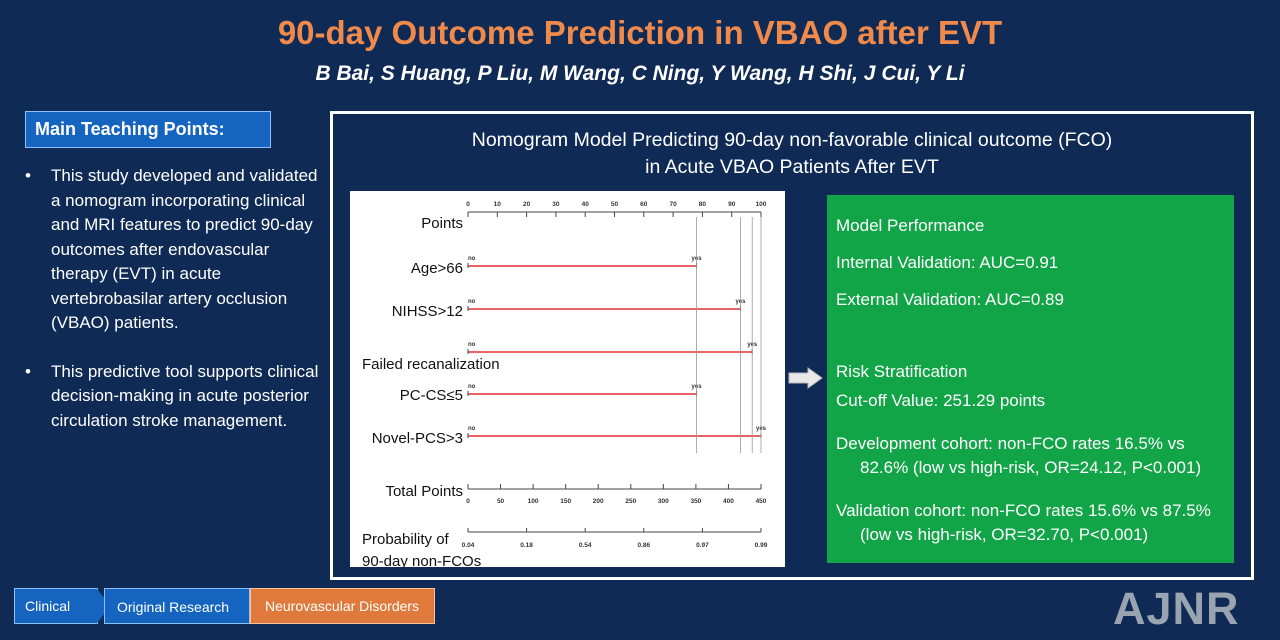  Describe the element at coordinates (728, 501) in the screenshot. I see `total-points-tick-label: 400` at that location.